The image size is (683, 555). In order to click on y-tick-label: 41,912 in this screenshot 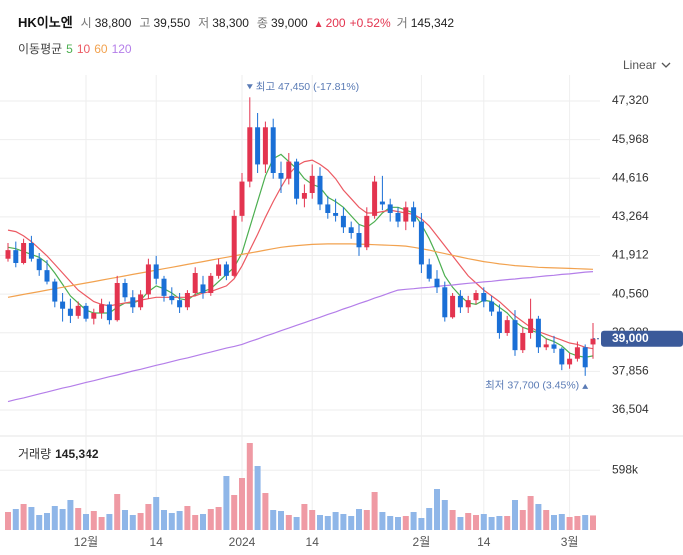, I will do `click(630, 255)`.